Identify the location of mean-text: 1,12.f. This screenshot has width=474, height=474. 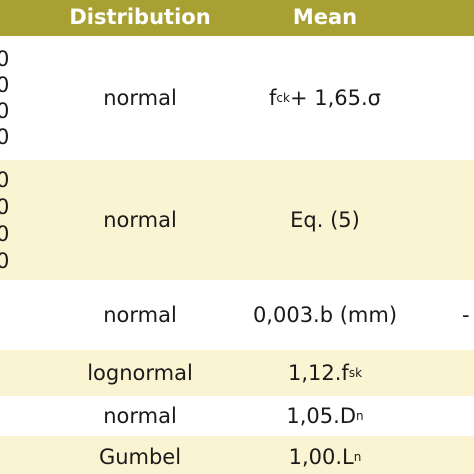
(318, 373).